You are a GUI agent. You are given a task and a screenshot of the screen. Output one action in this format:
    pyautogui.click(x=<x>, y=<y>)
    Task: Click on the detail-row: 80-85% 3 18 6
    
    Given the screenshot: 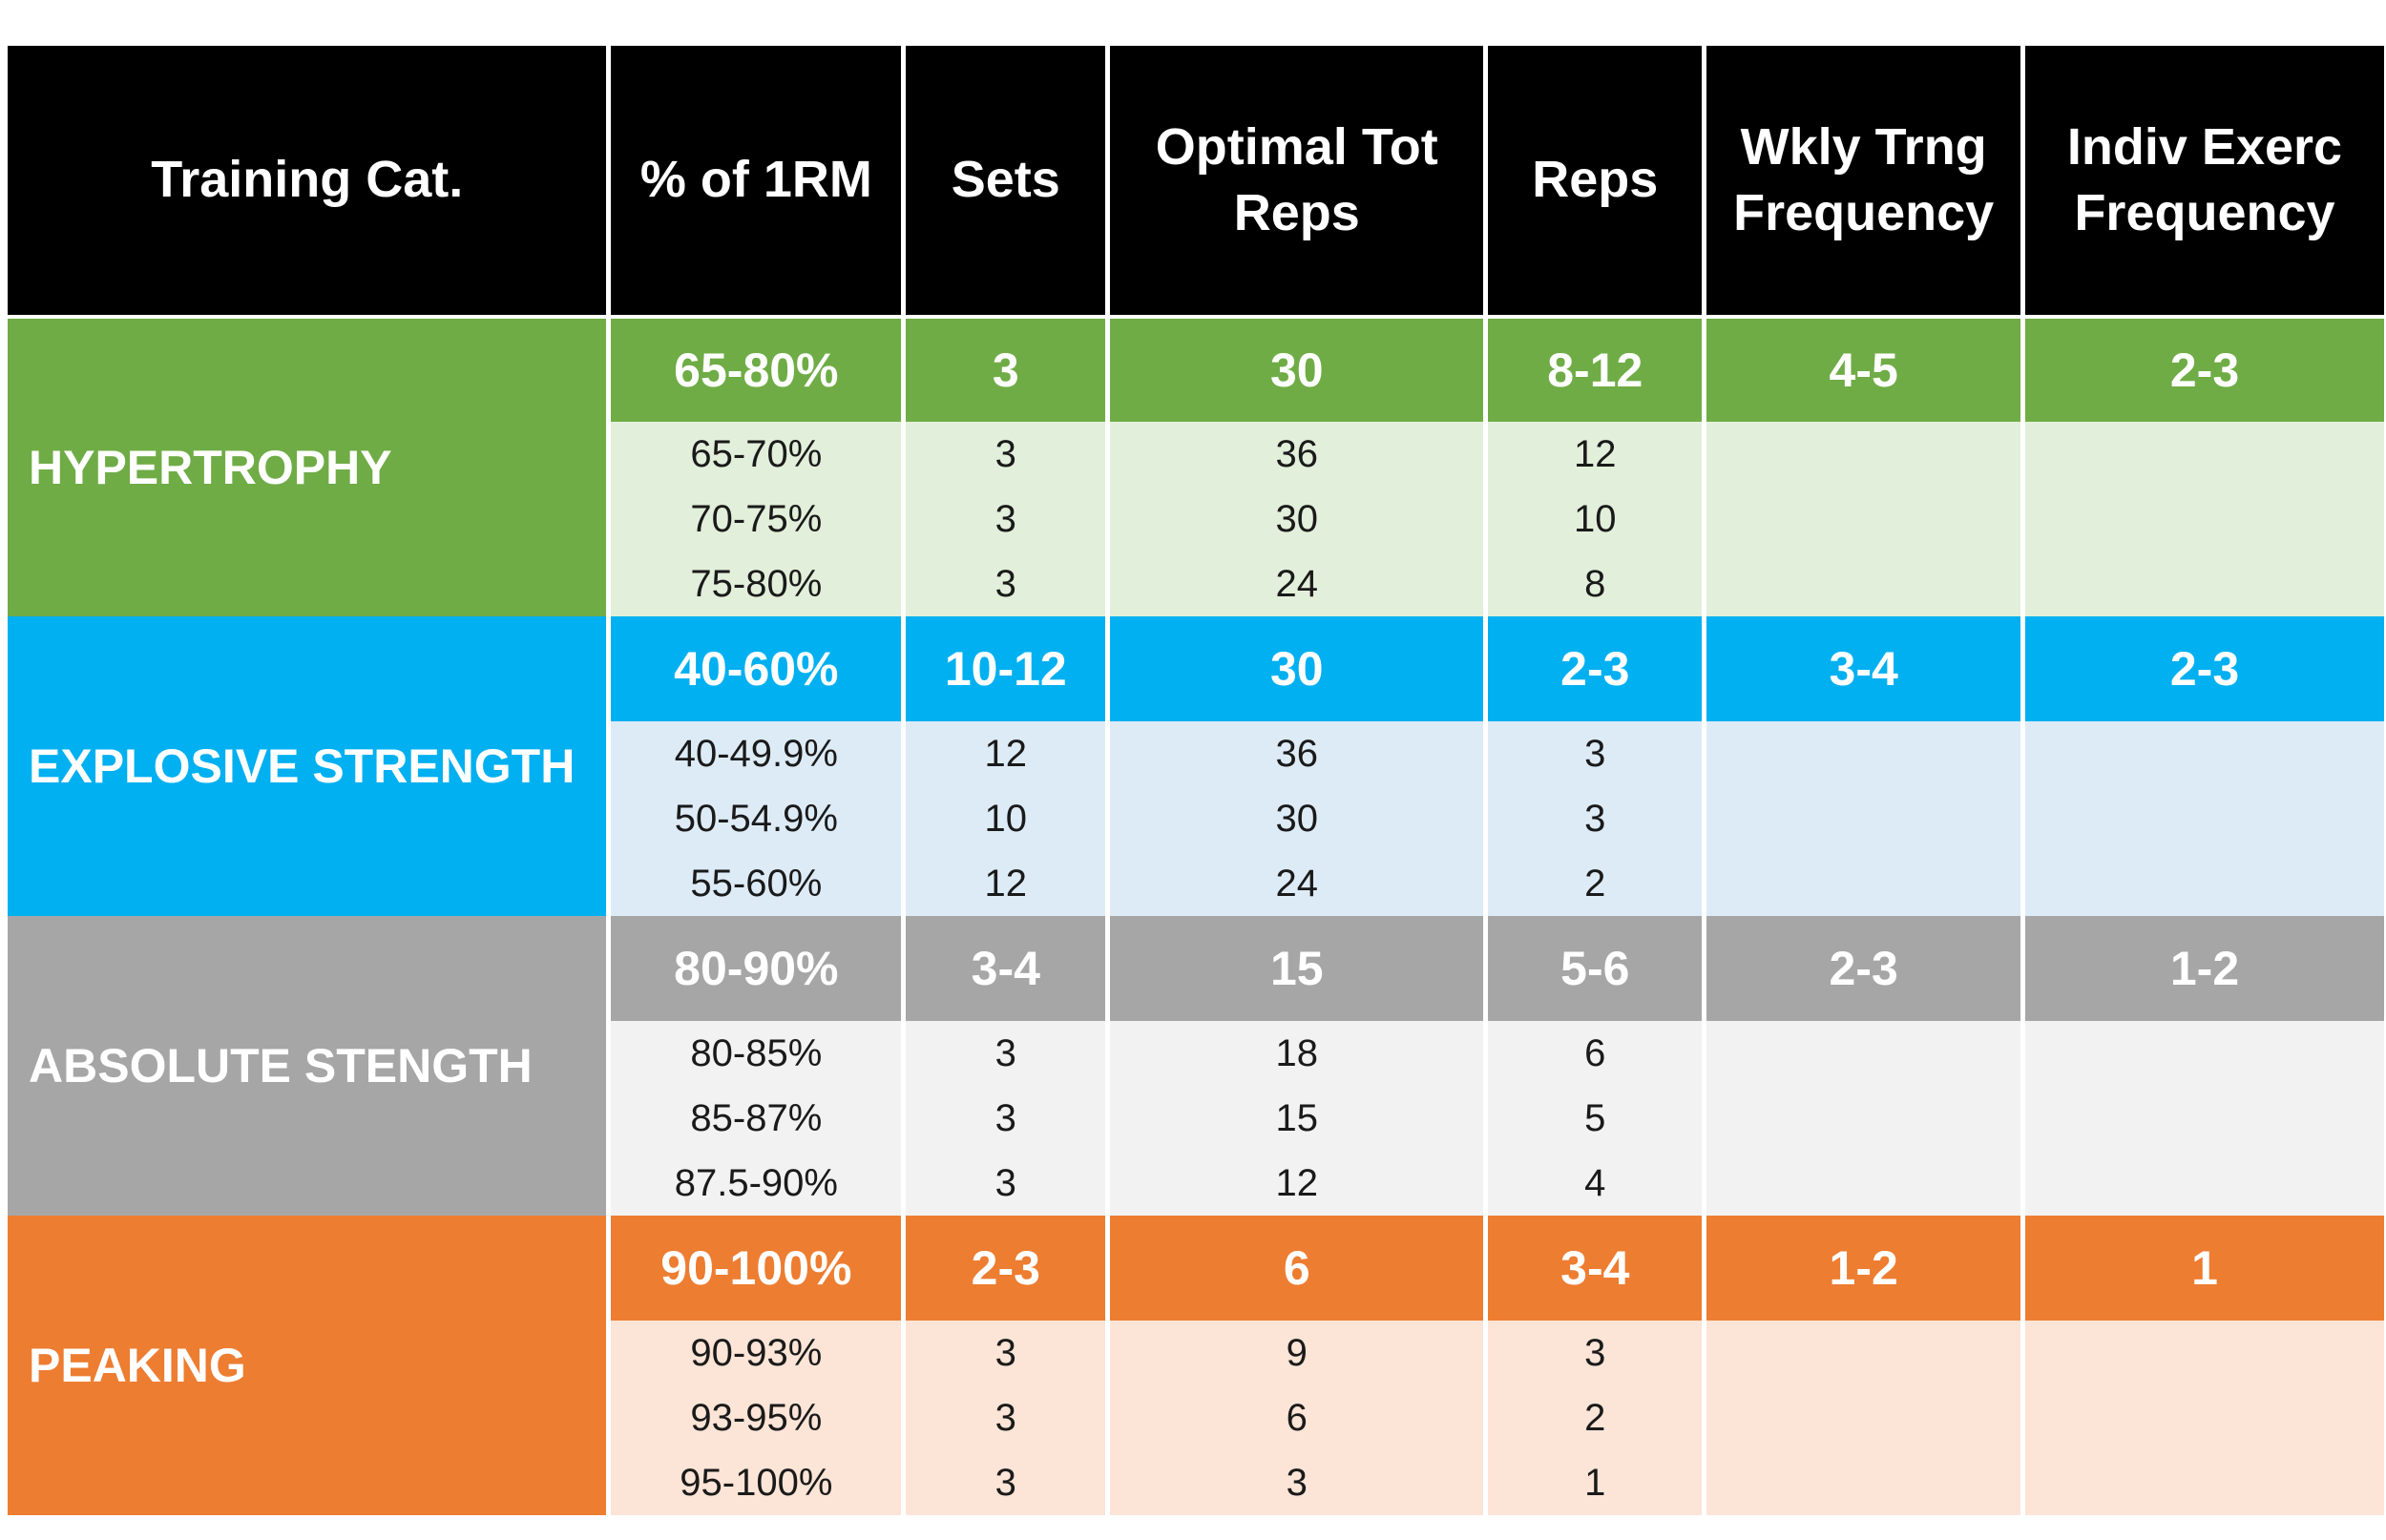 What is the action you would take?
    pyautogui.click(x=1196, y=1054)
    